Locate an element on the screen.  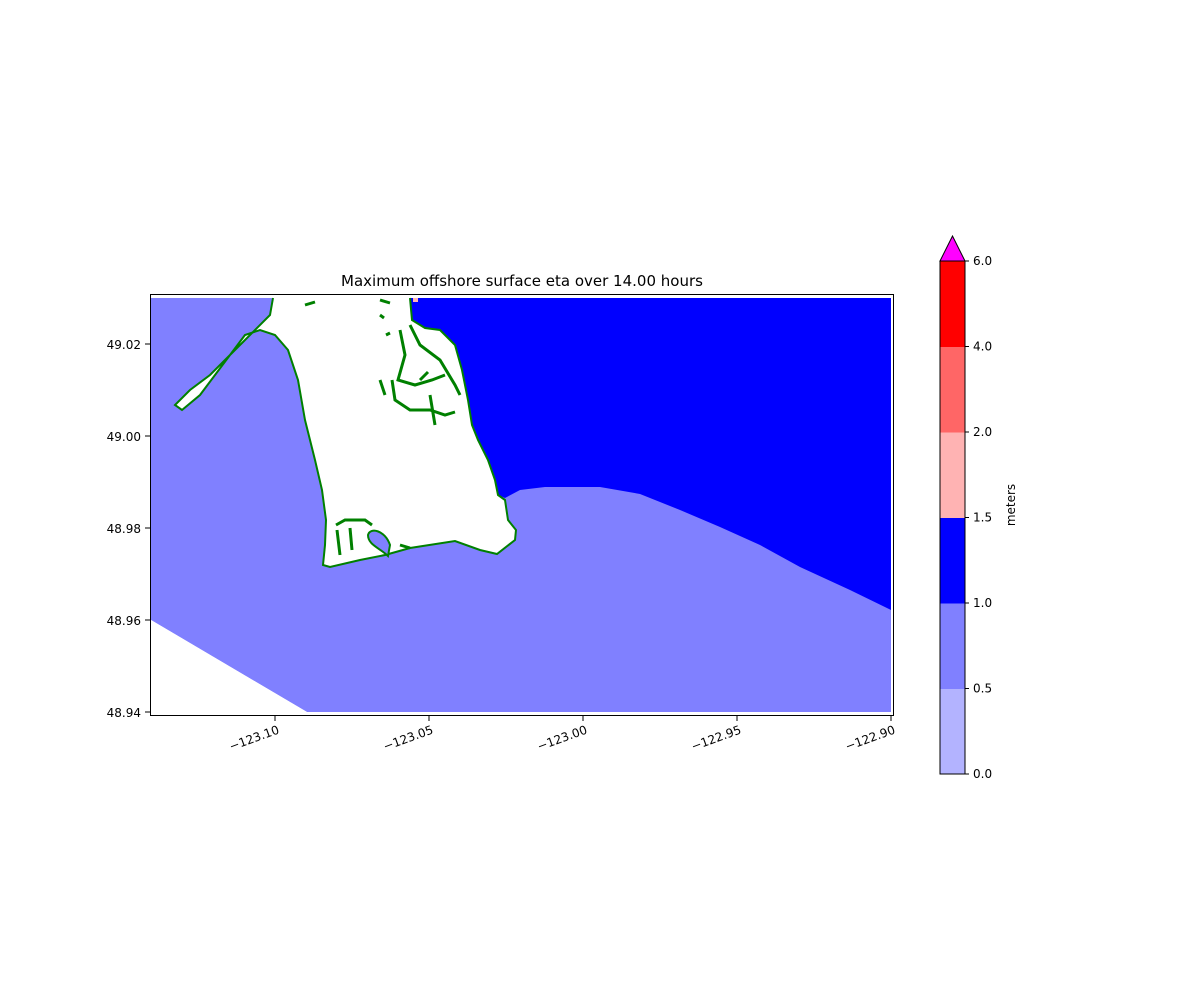
y-tick-label: 49.02 is located at coordinates (124, 345).